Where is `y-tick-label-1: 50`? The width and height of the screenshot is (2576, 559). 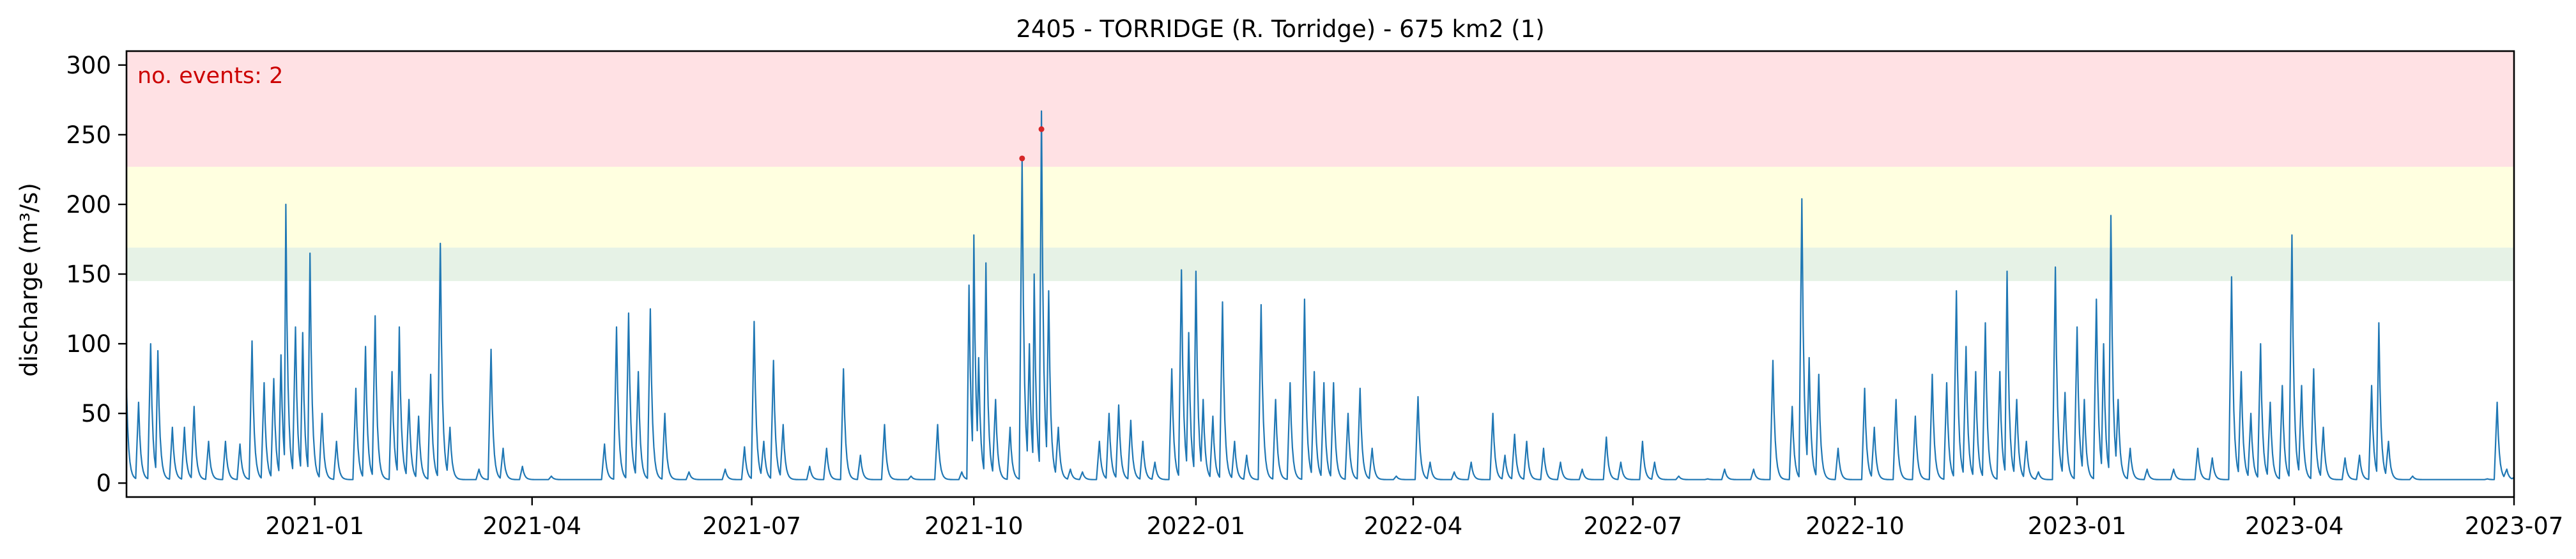 y-tick-label-1: 50 is located at coordinates (96, 413).